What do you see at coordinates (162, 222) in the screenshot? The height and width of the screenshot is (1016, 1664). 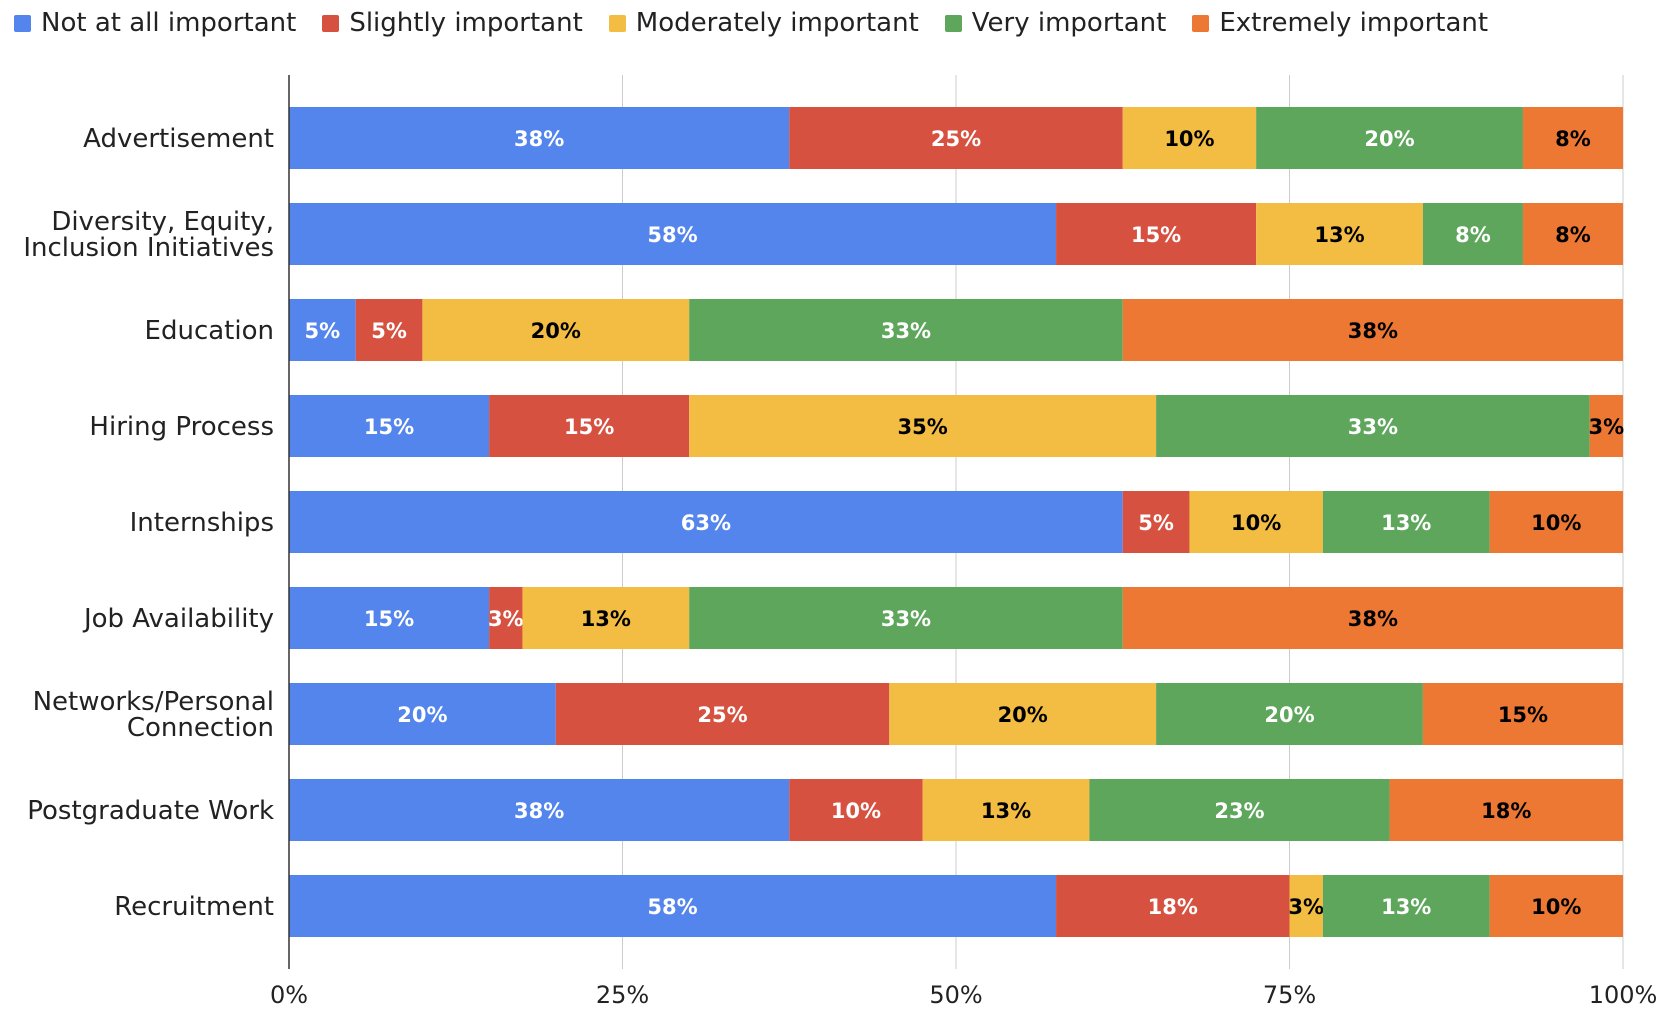 I see `category-label-line: Diversity, Equity,` at bounding box center [162, 222].